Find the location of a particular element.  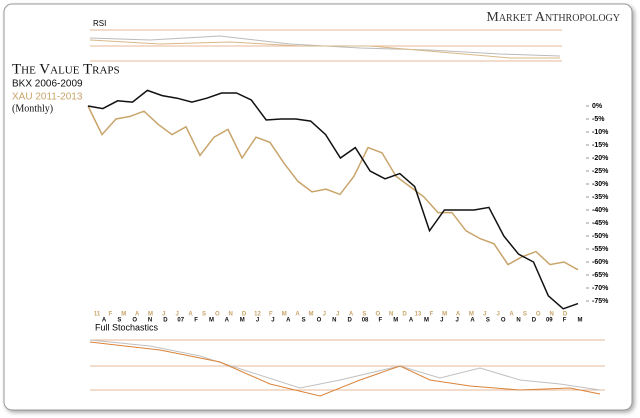

y-tick-label: -15% is located at coordinates (600, 145).